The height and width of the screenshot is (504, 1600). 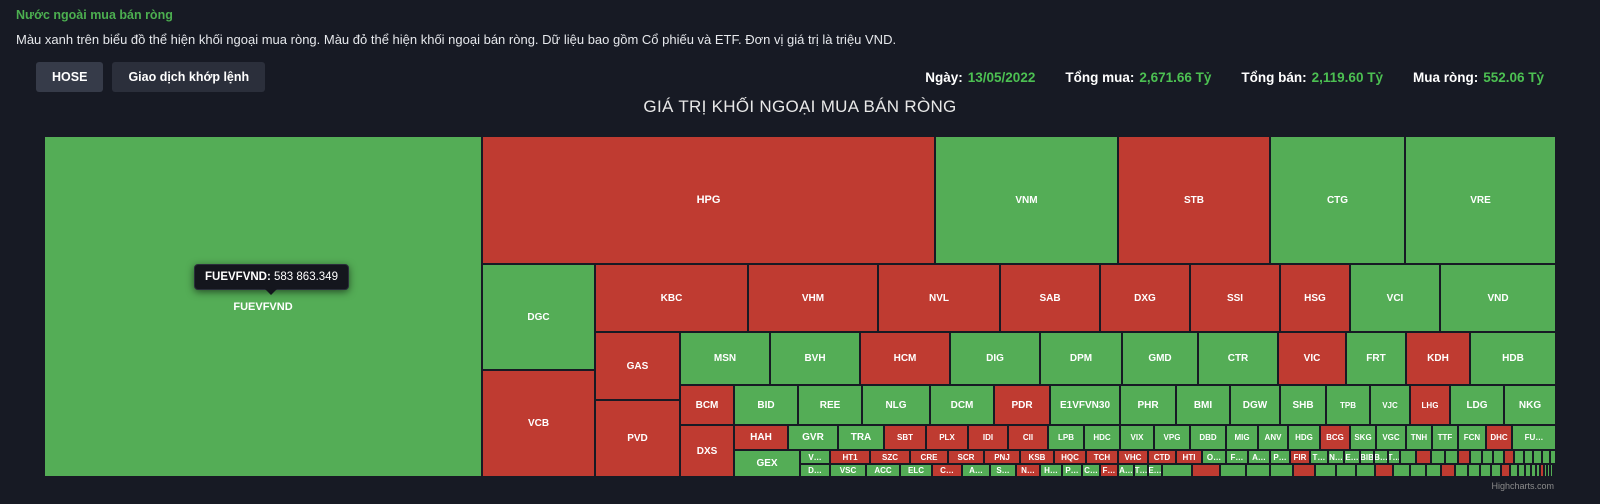 What do you see at coordinates (1315, 298) in the screenshot?
I see `treemap-tile-hsg: HSG` at bounding box center [1315, 298].